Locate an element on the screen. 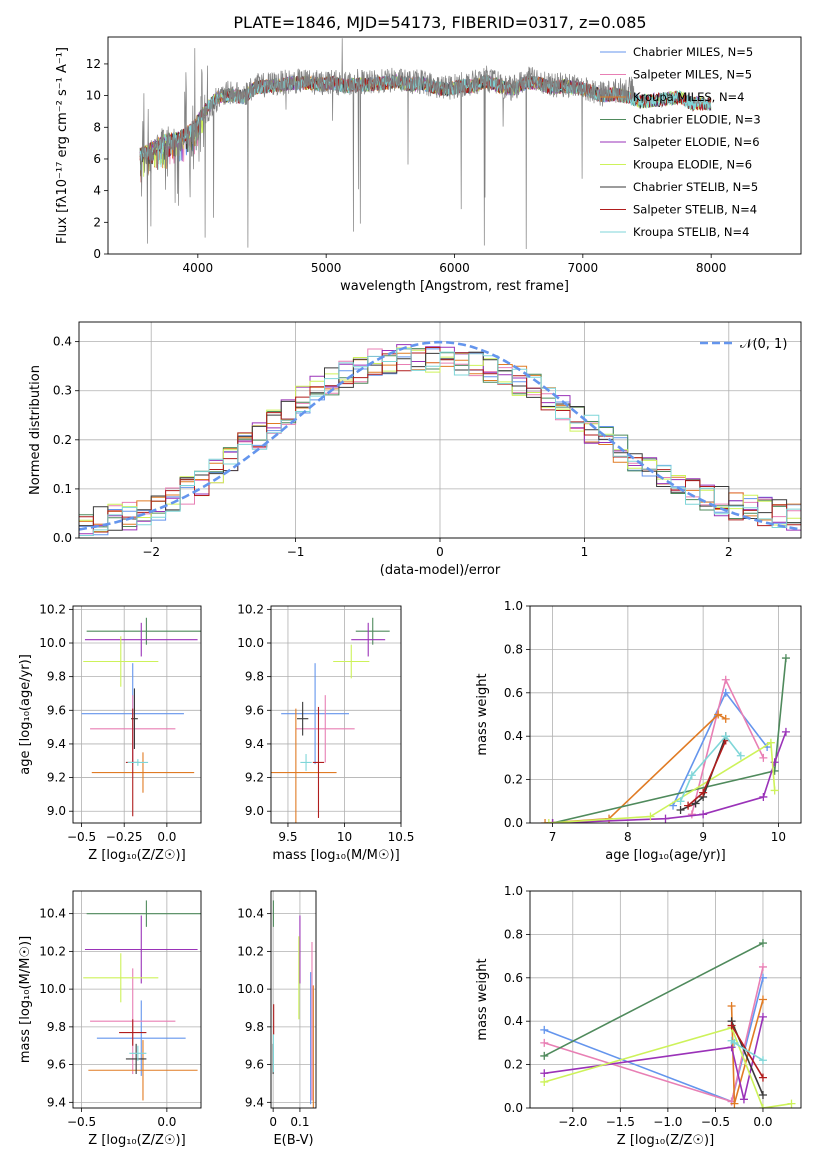 The image size is (819, 1170). legend-label: Chabrier MILES, N=5 is located at coordinates (693, 52).